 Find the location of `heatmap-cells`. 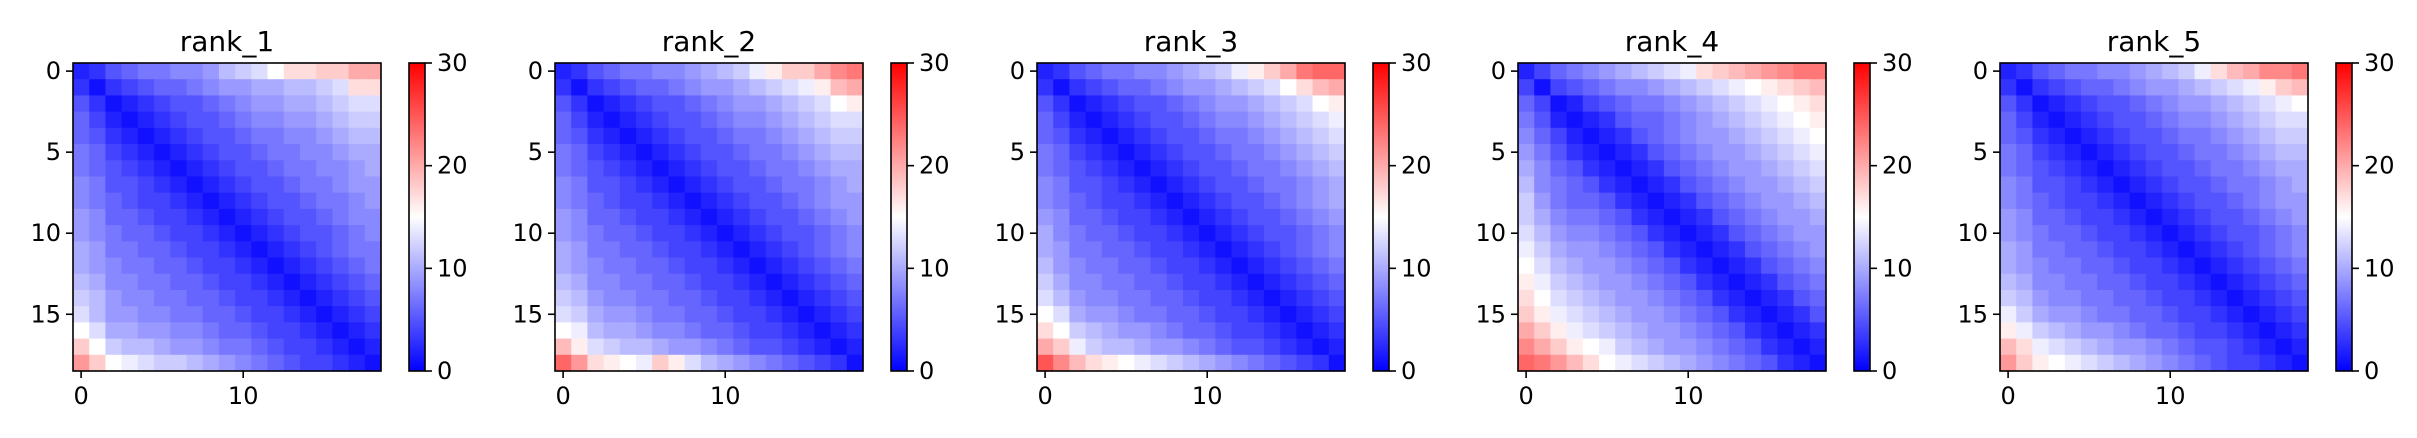

heatmap-cells is located at coordinates (2154, 217).